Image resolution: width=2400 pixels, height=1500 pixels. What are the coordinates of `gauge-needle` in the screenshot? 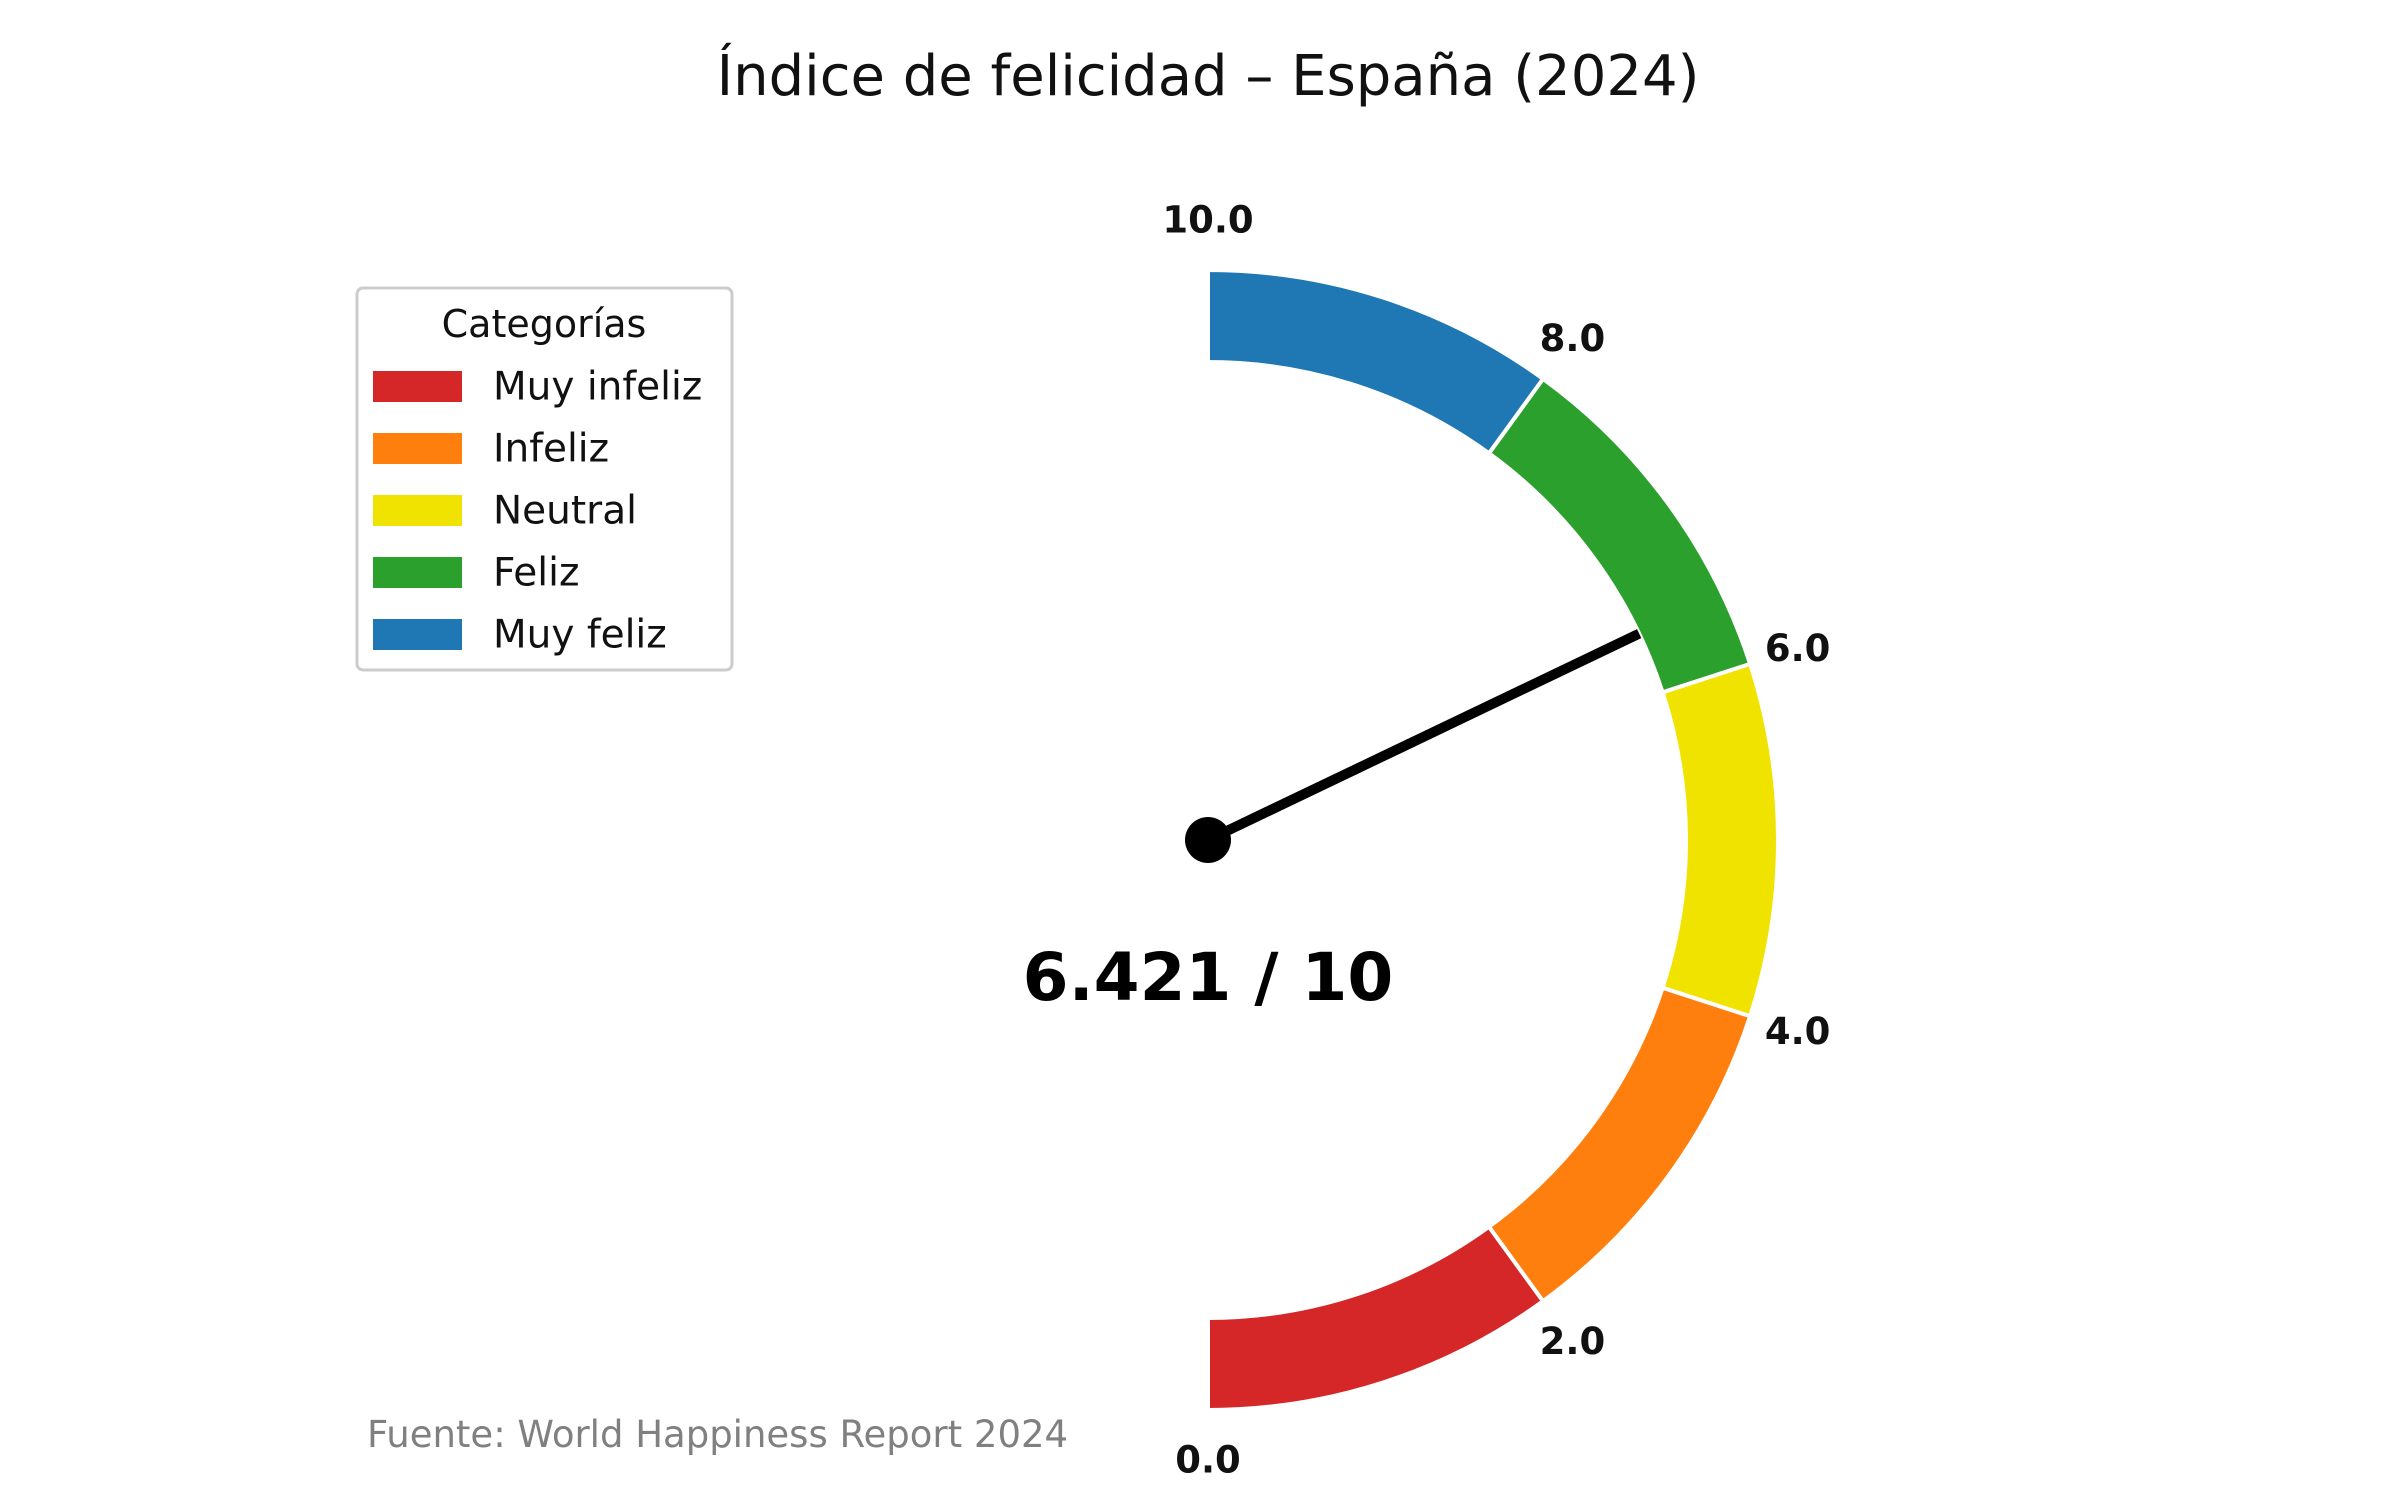 It's located at (1423, 737).